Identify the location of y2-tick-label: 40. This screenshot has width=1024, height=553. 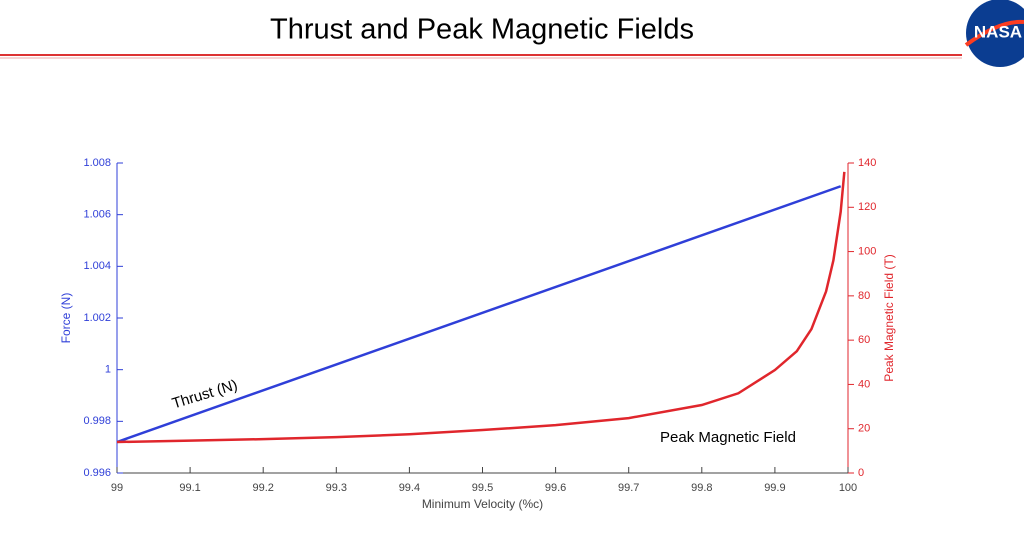
(864, 384).